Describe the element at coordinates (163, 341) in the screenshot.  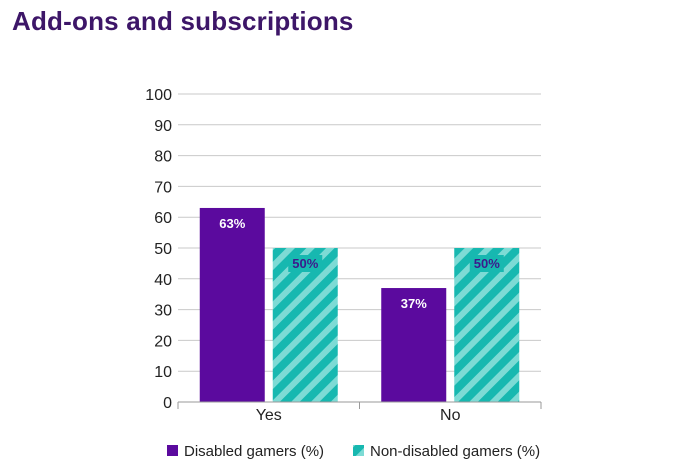
I see `y-tick-label: 20` at that location.